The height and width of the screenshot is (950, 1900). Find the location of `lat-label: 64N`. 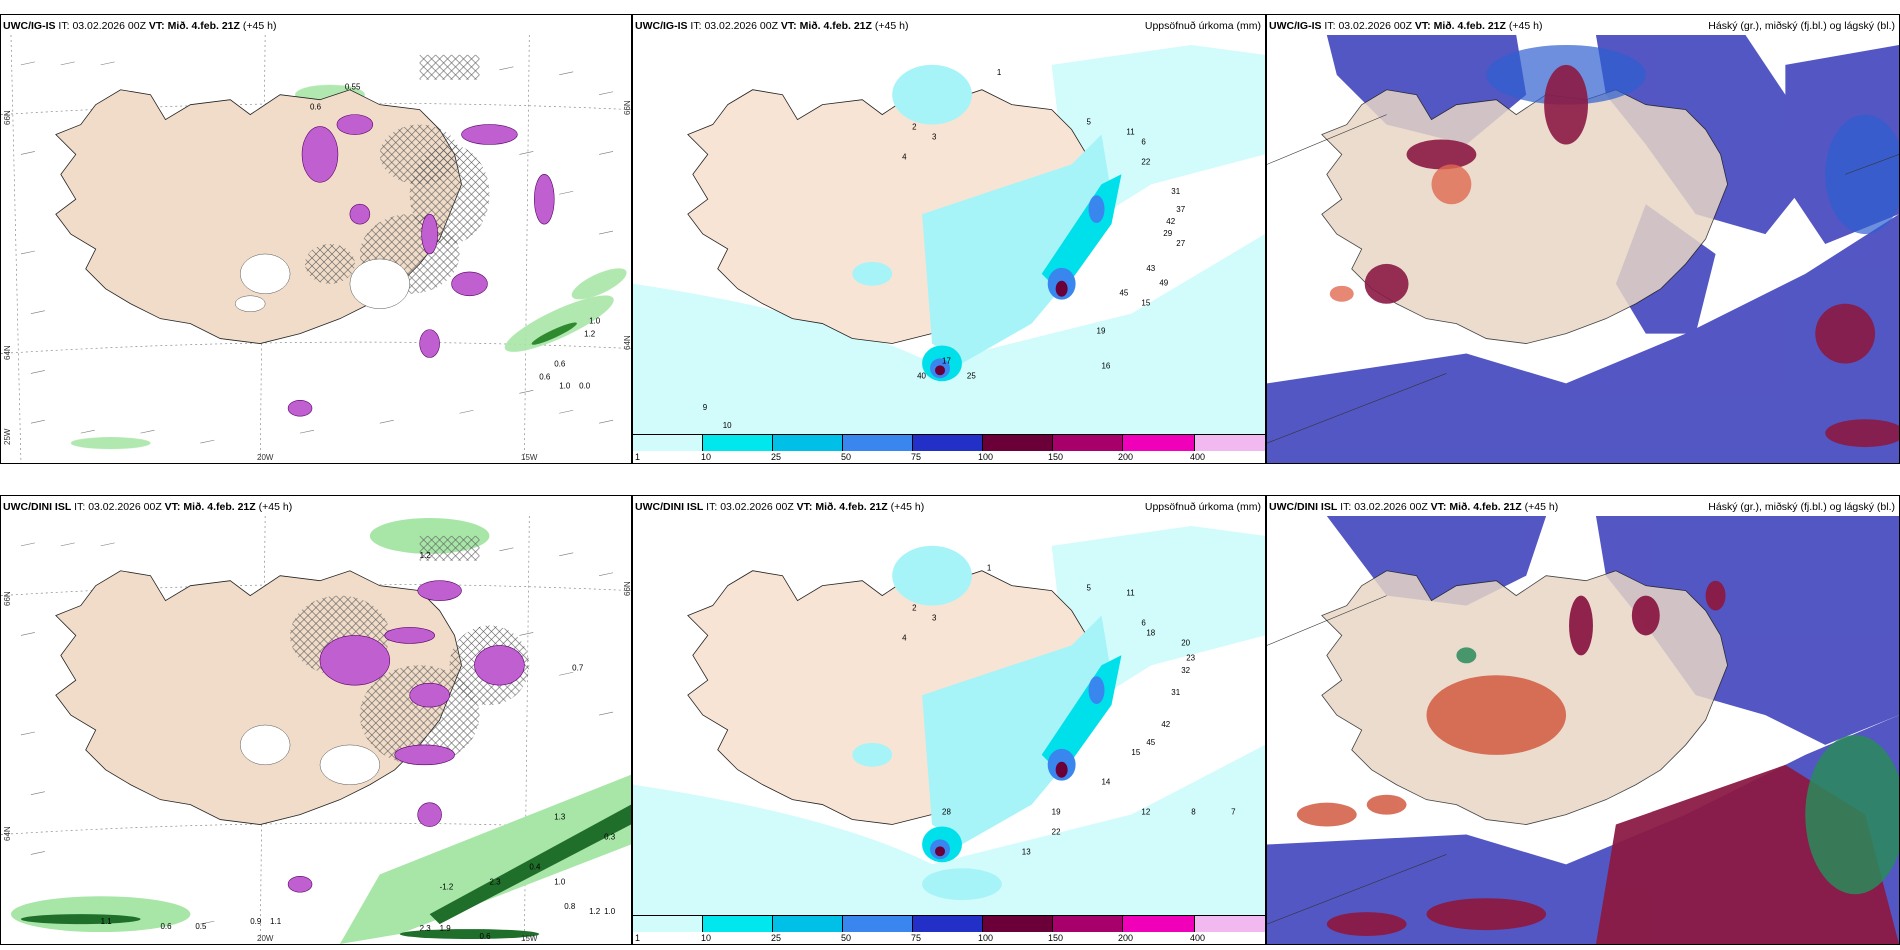

lat-label: 64N is located at coordinates (627, 342).